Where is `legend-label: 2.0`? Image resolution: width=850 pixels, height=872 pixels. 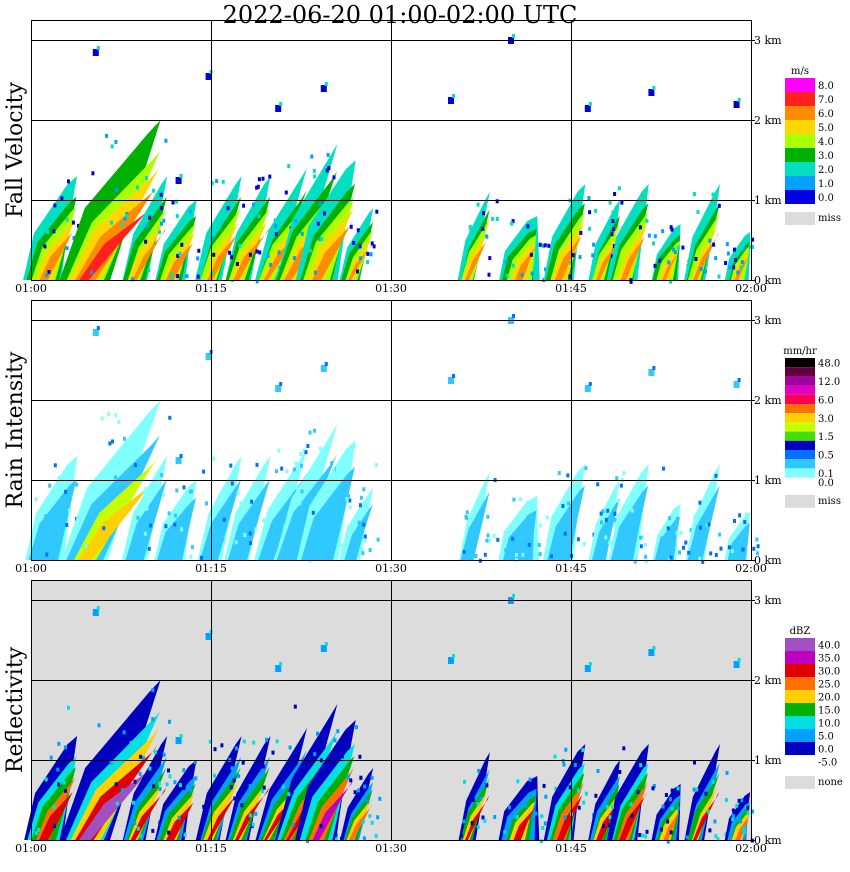
legend-label: 2.0 is located at coordinates (826, 170).